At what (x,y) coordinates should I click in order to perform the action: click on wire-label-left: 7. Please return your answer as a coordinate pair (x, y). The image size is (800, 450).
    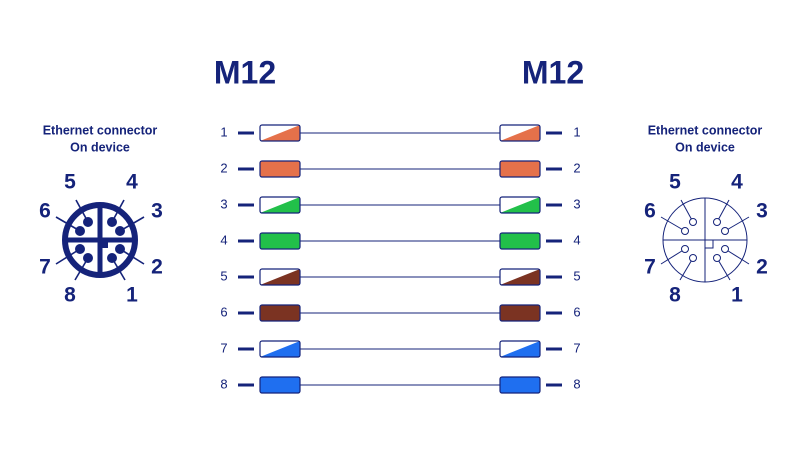
    Looking at the image, I should click on (223, 347).